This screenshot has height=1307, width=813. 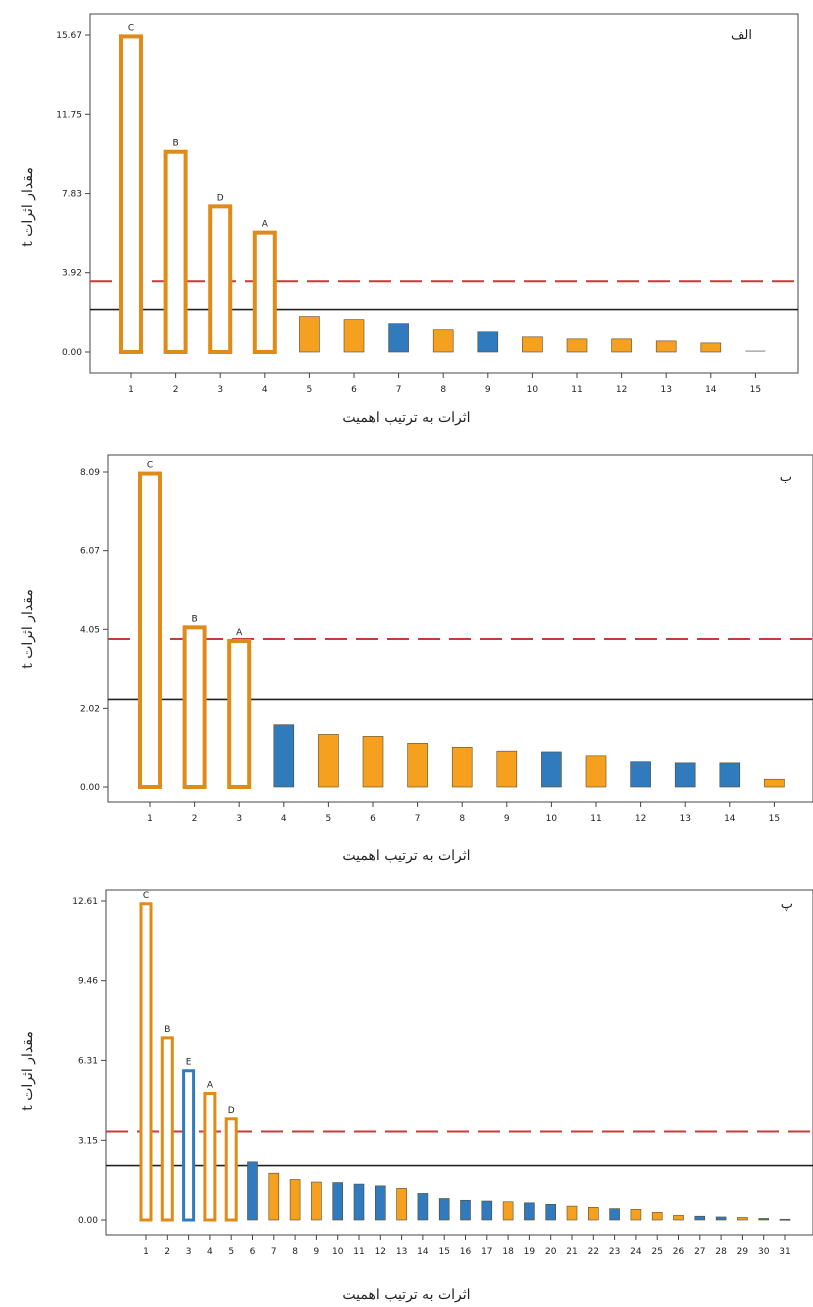 What do you see at coordinates (551, 1252) in the screenshot?
I see `x-tick-label: 20` at bounding box center [551, 1252].